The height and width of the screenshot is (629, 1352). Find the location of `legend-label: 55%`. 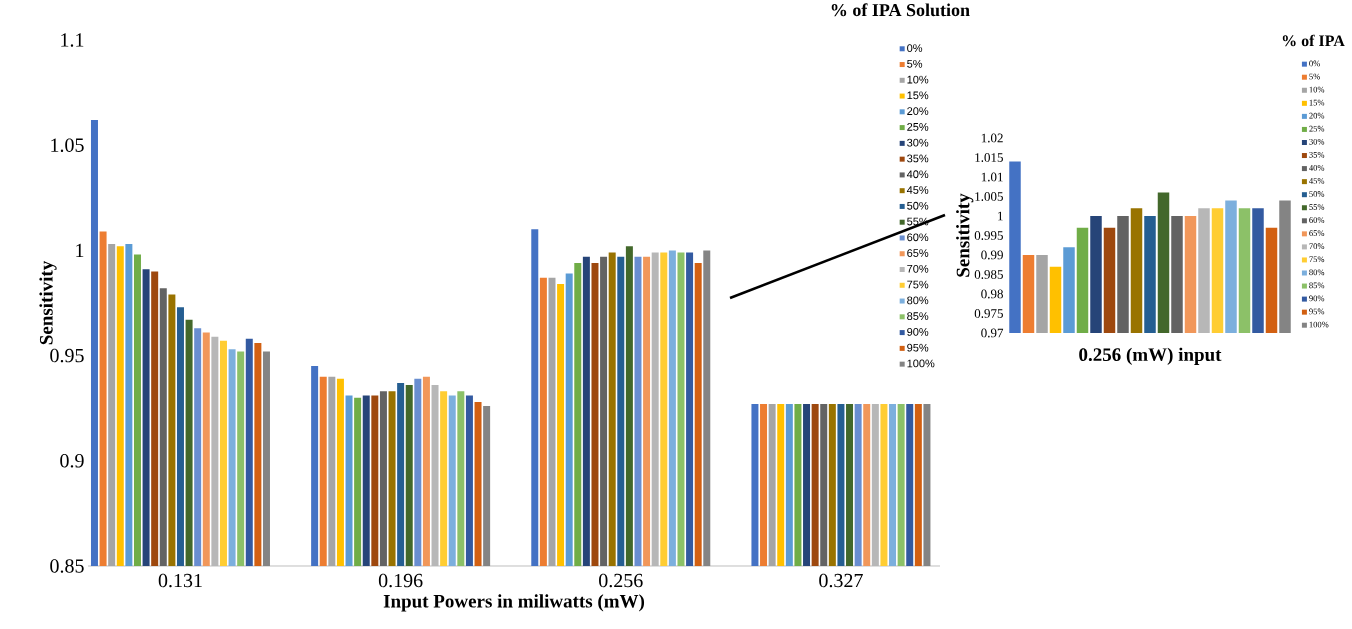

legend-label: 55% is located at coordinates (1317, 207).